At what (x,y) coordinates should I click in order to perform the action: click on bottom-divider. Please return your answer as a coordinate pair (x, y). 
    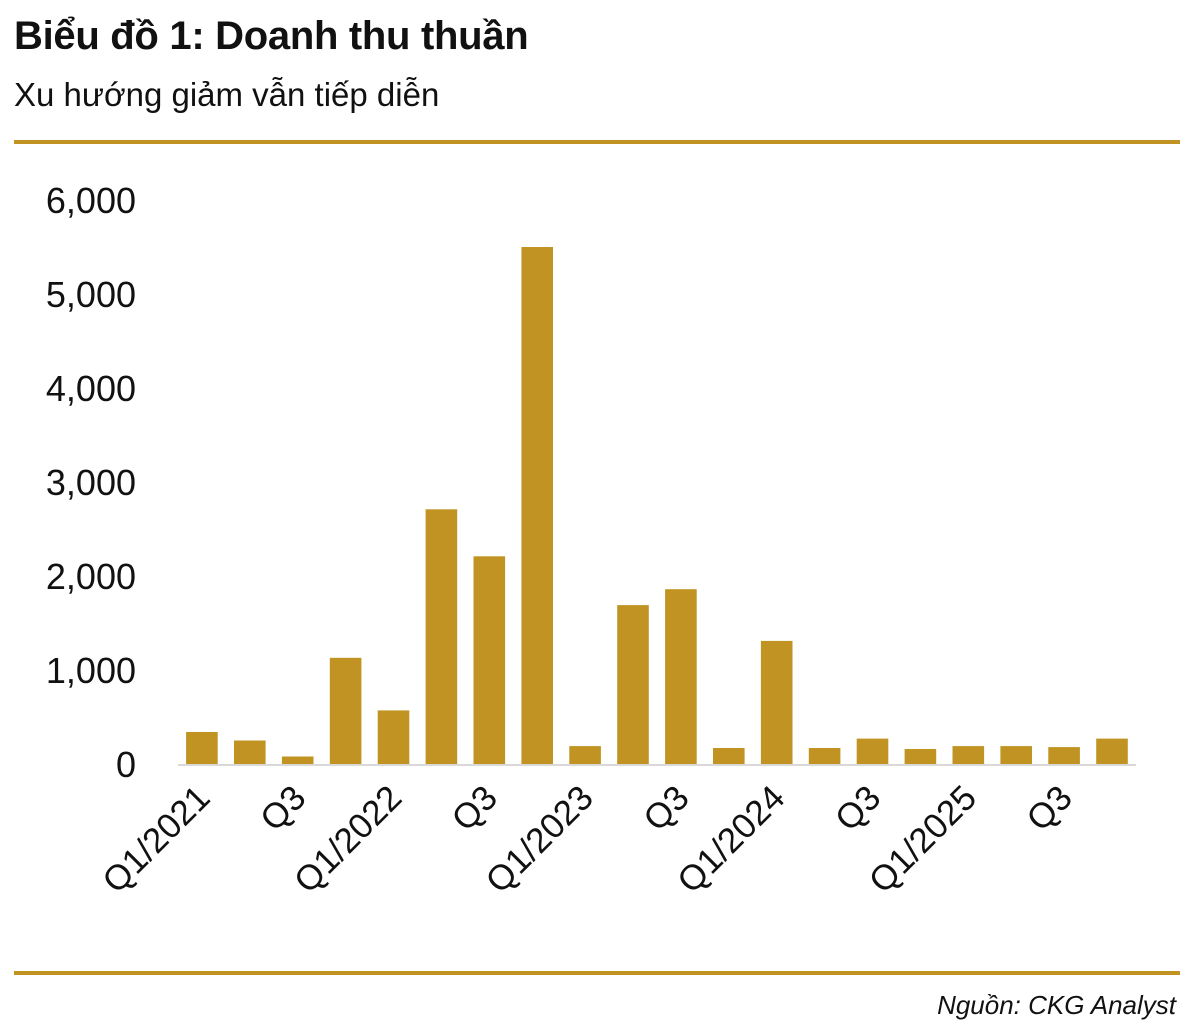
    Looking at the image, I should click on (597, 973).